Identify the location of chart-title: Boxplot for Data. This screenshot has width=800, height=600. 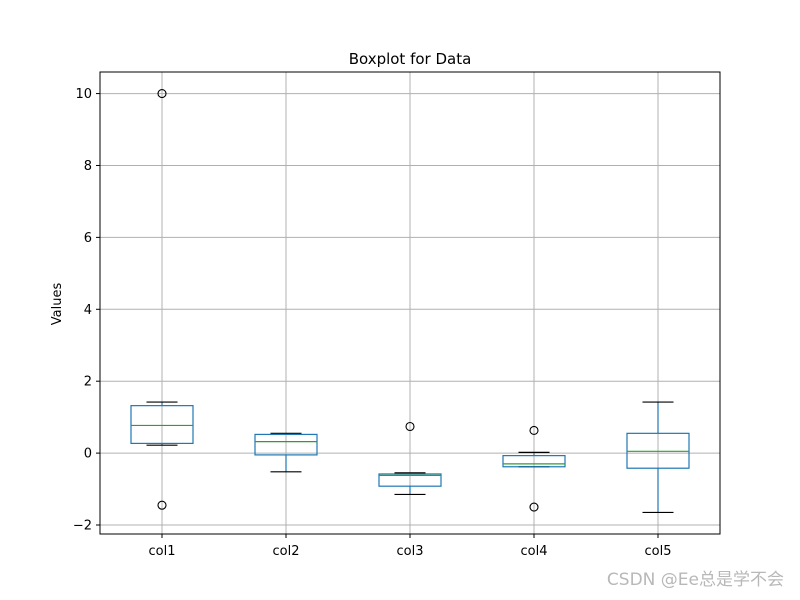
(410, 59).